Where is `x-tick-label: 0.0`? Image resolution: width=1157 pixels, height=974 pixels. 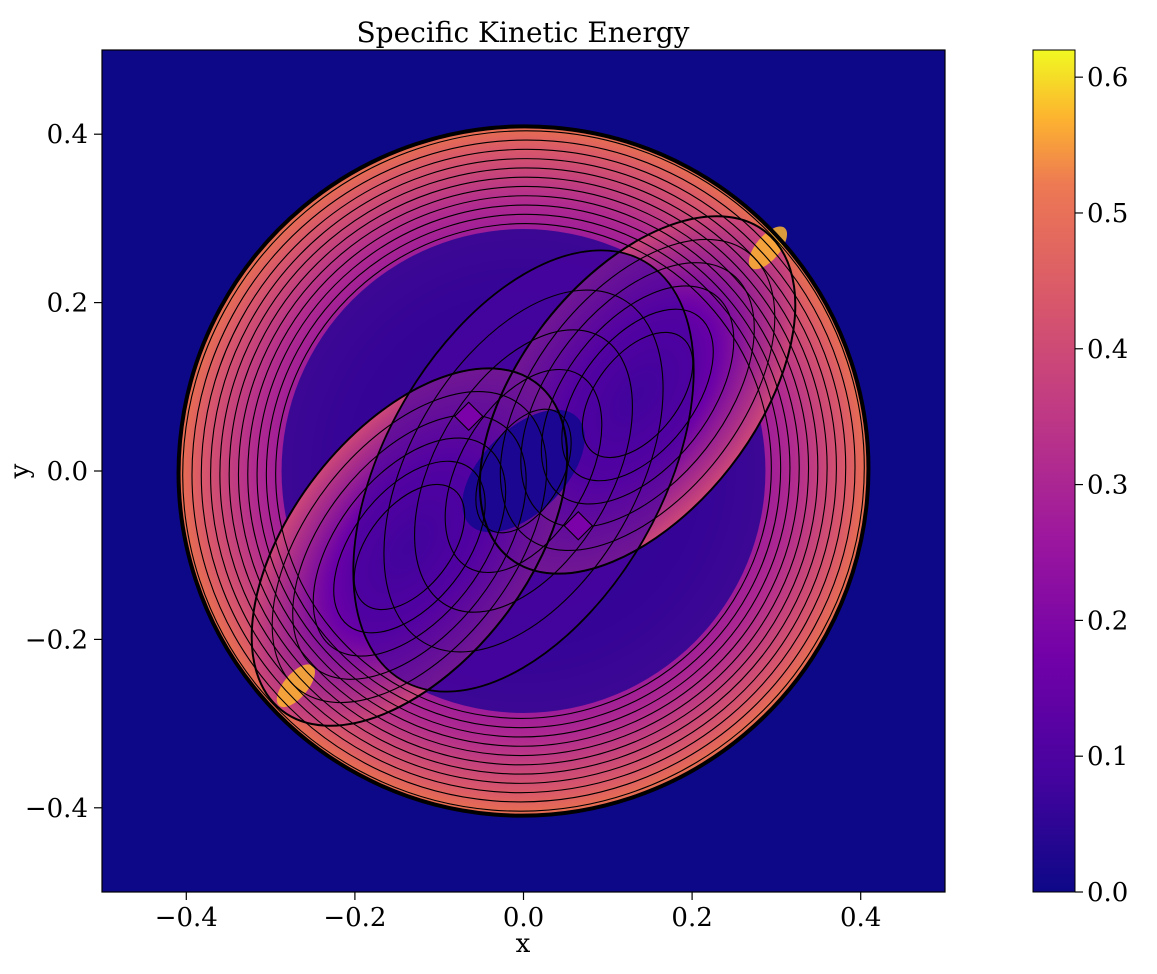
x-tick-label: 0.0 is located at coordinates (523, 918).